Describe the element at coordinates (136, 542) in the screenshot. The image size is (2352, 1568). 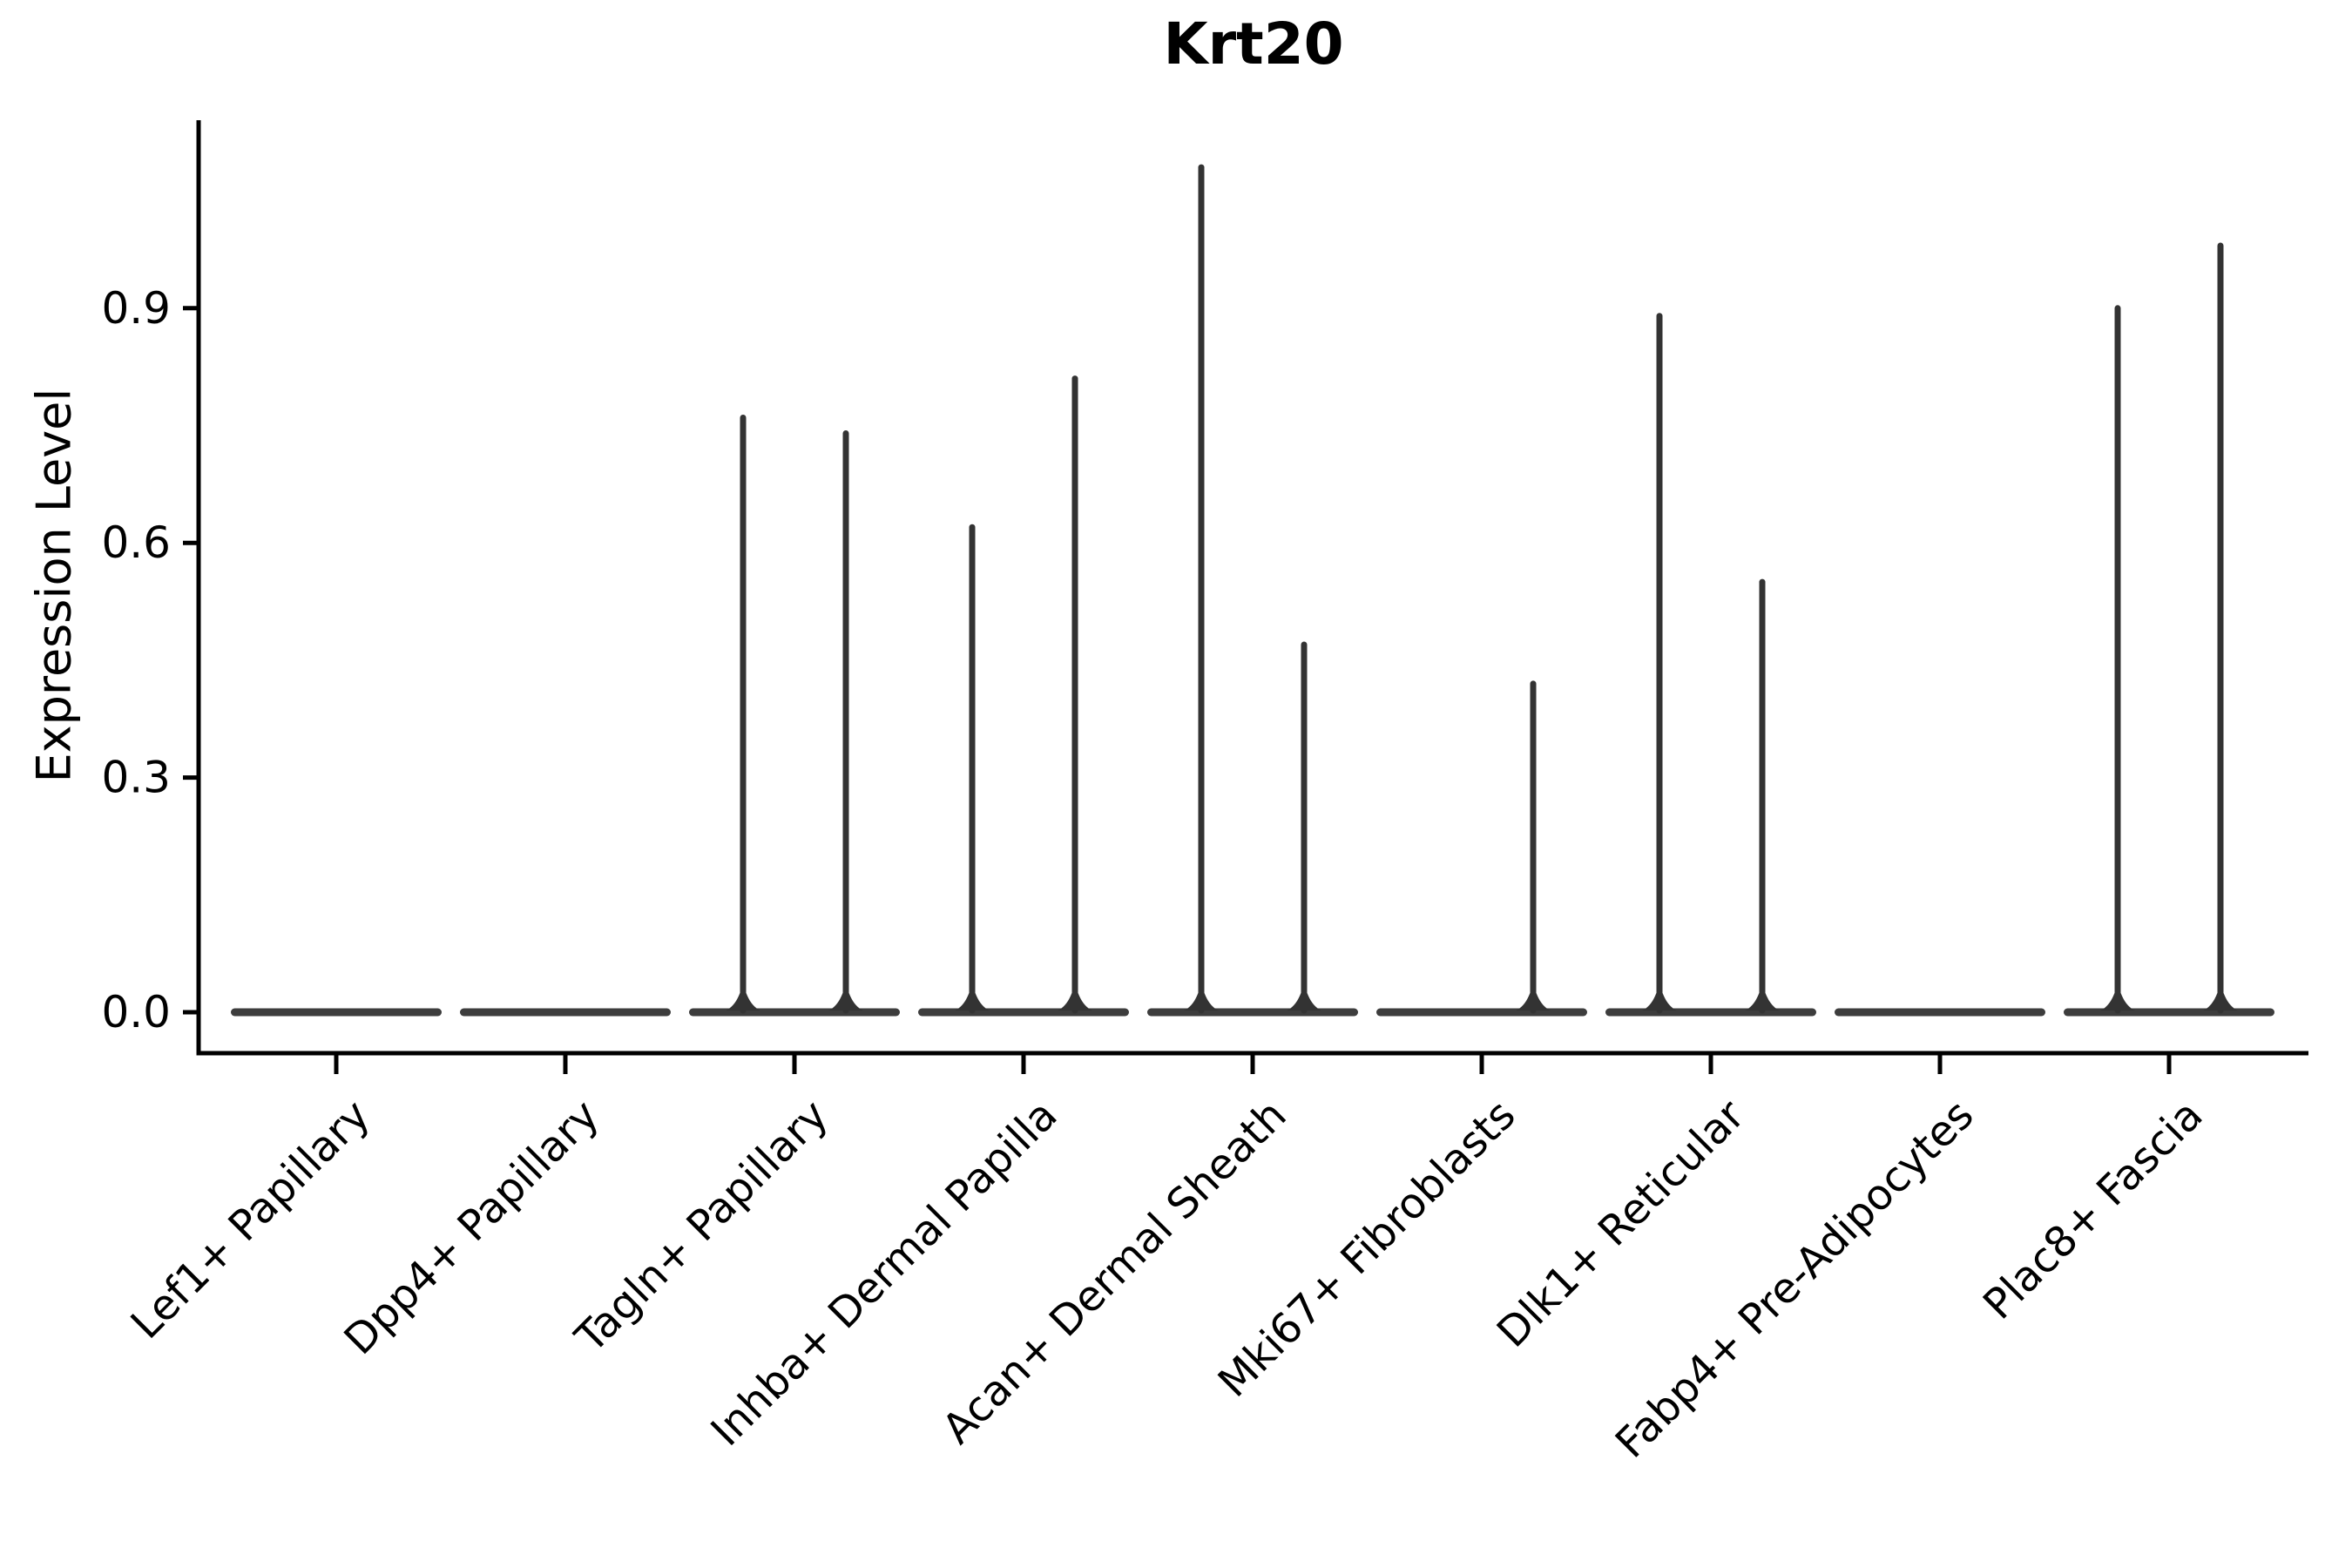
I see `y-tick-label: 0.6` at that location.